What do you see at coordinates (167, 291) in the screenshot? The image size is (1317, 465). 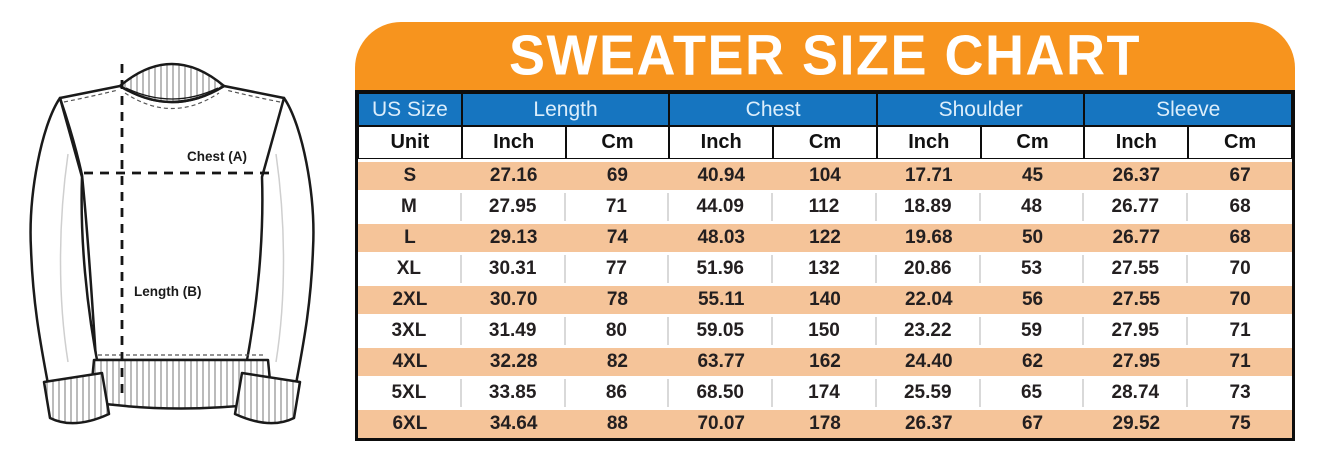 I see `length-label: Length (B)` at bounding box center [167, 291].